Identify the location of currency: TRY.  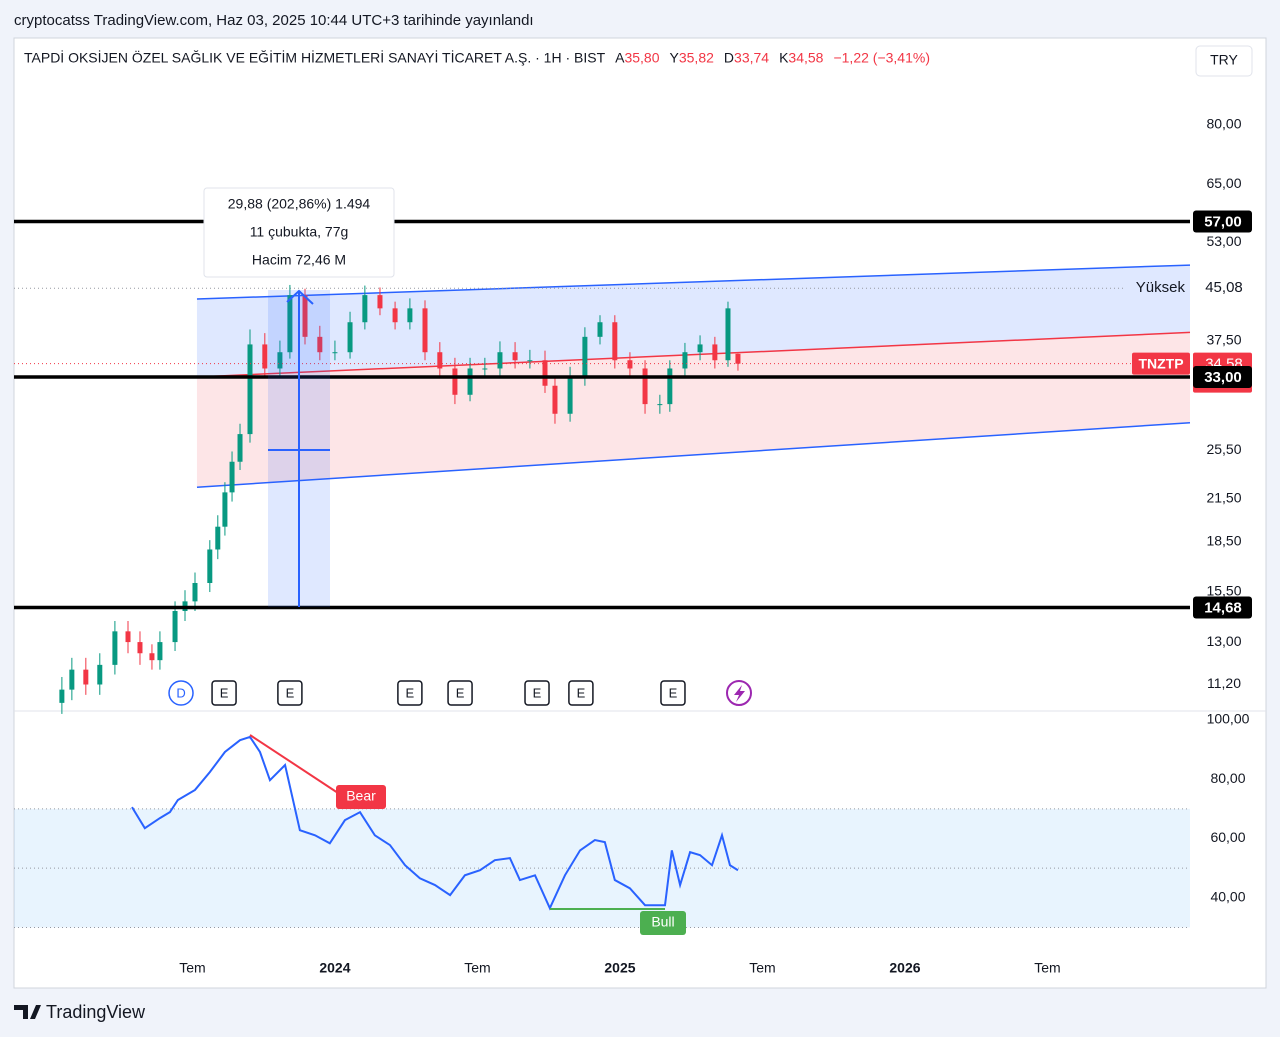
(1224, 60).